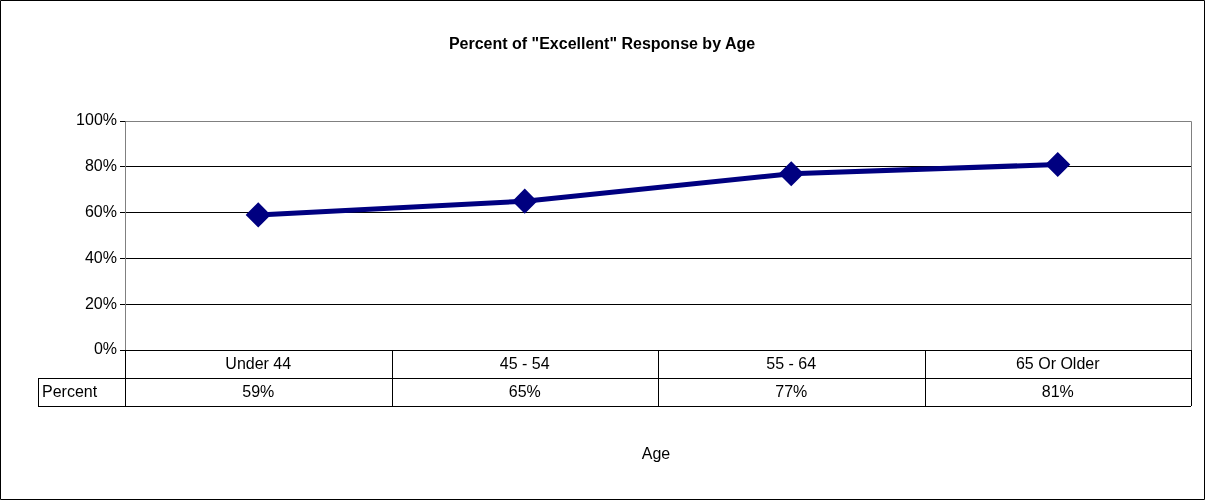 The width and height of the screenshot is (1205, 500). I want to click on x-tick-label: 45 - 54, so click(524, 364).